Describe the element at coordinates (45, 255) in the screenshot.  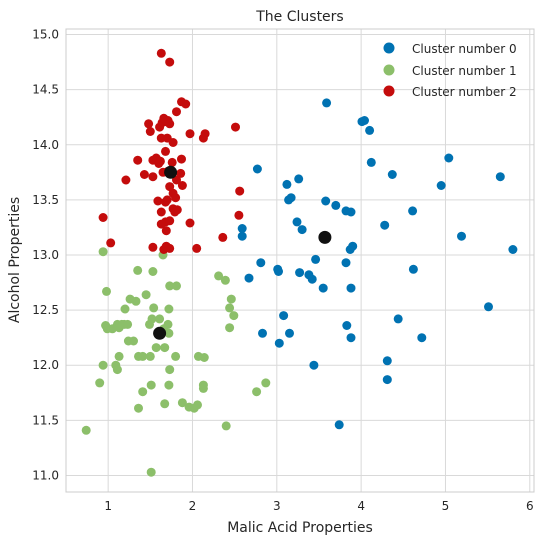
I see `y-tick-label: 13.0` at that location.